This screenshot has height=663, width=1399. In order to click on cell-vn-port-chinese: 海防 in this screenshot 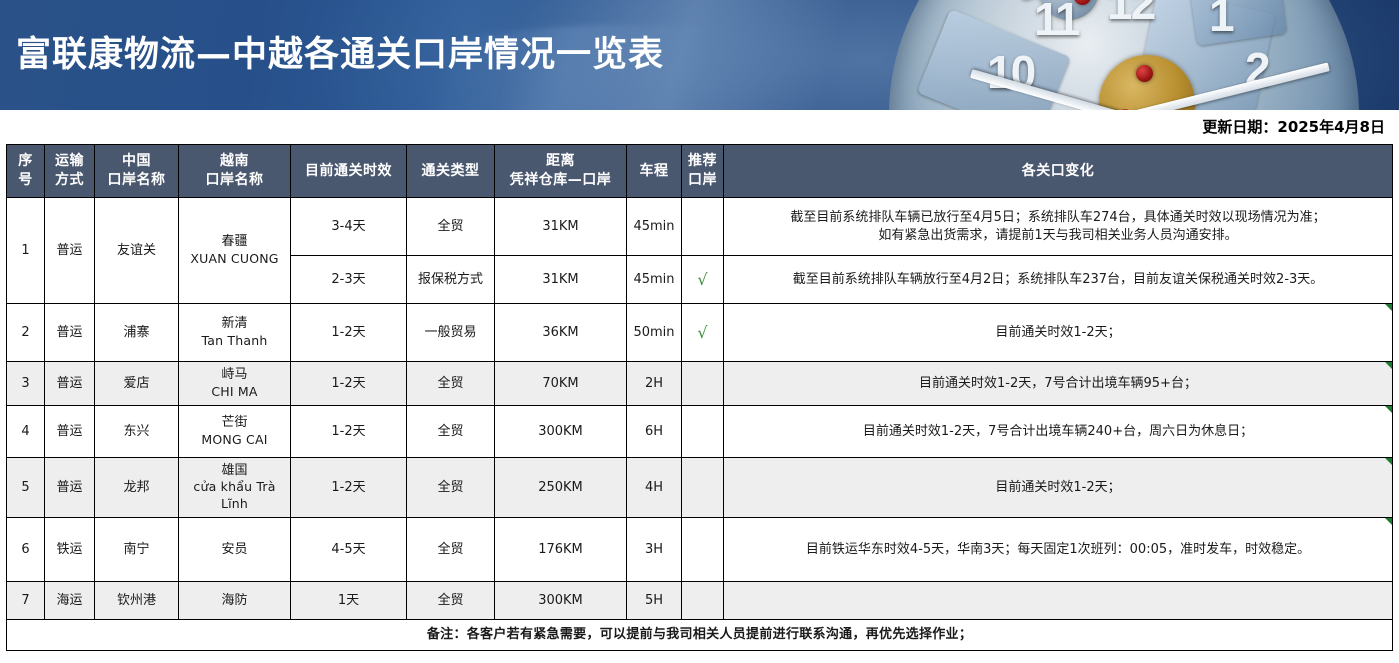, I will do `click(234, 600)`.